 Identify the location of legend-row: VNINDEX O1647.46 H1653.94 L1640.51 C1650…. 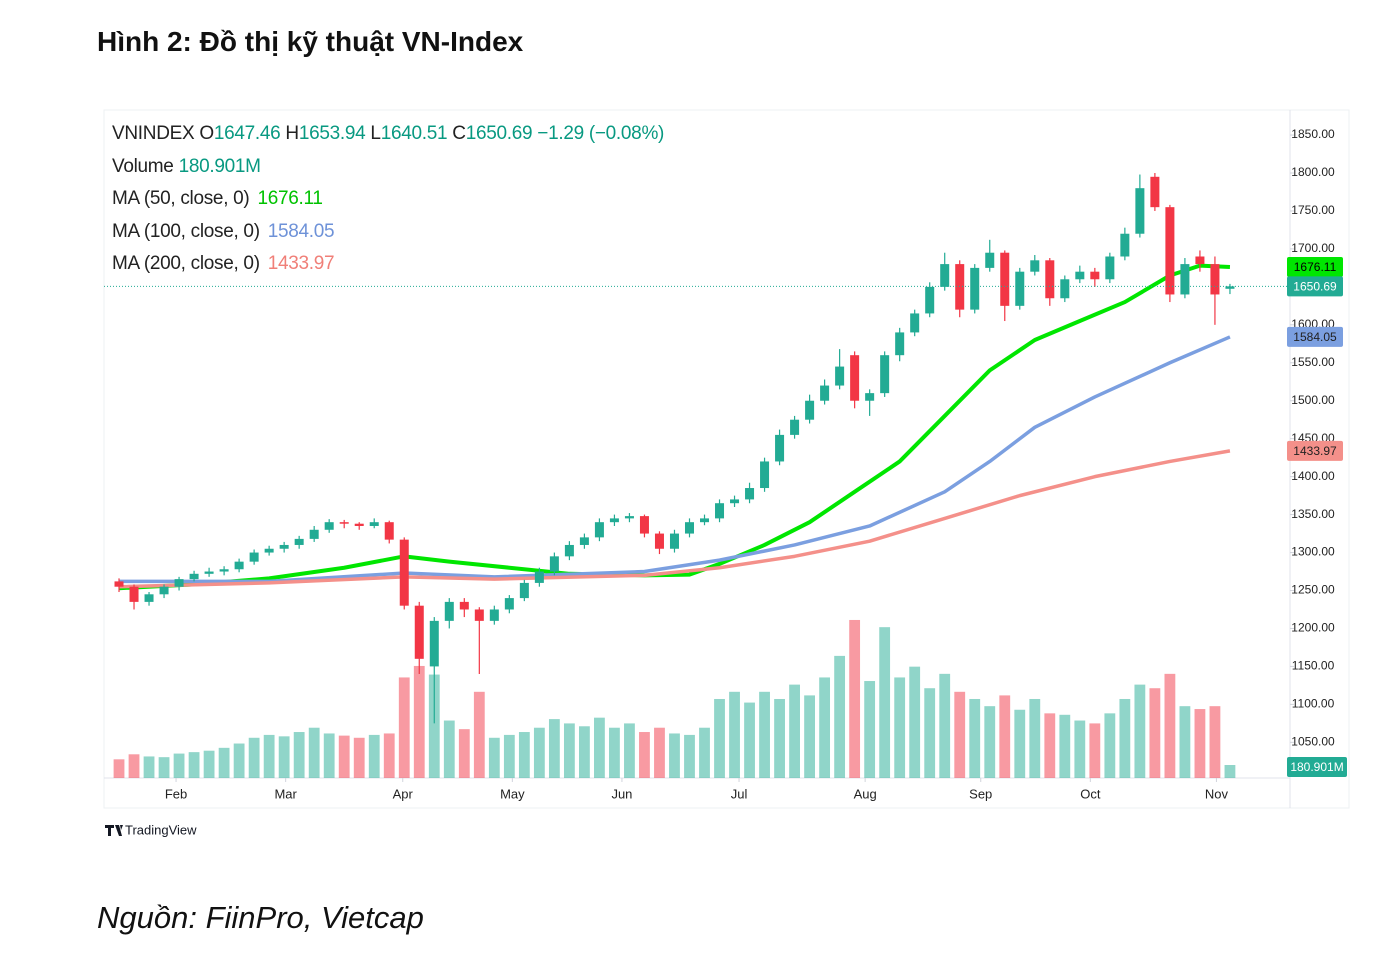
(388, 134).